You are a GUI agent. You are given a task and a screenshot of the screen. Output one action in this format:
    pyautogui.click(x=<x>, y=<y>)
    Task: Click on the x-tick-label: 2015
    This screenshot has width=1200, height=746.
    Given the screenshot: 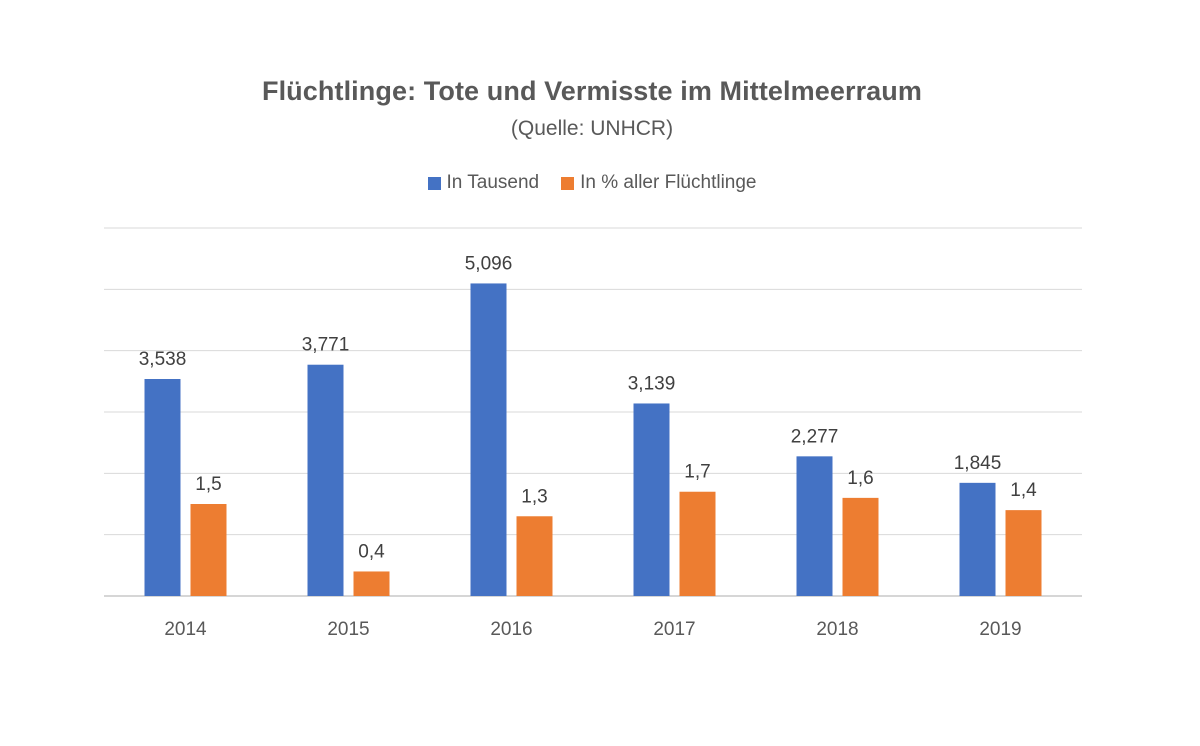 What is the action you would take?
    pyautogui.click(x=348, y=629)
    